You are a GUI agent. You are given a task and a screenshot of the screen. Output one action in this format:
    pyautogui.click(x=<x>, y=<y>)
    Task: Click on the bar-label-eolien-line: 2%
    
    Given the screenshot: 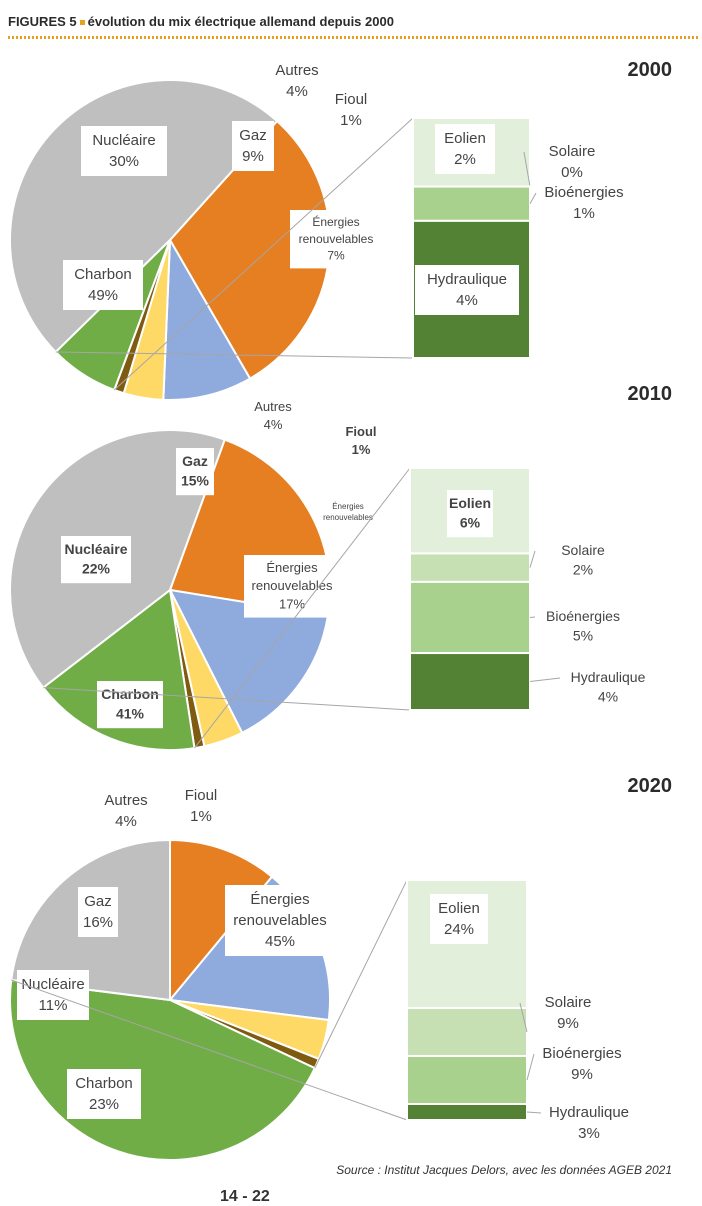 What is the action you would take?
    pyautogui.click(x=465, y=159)
    